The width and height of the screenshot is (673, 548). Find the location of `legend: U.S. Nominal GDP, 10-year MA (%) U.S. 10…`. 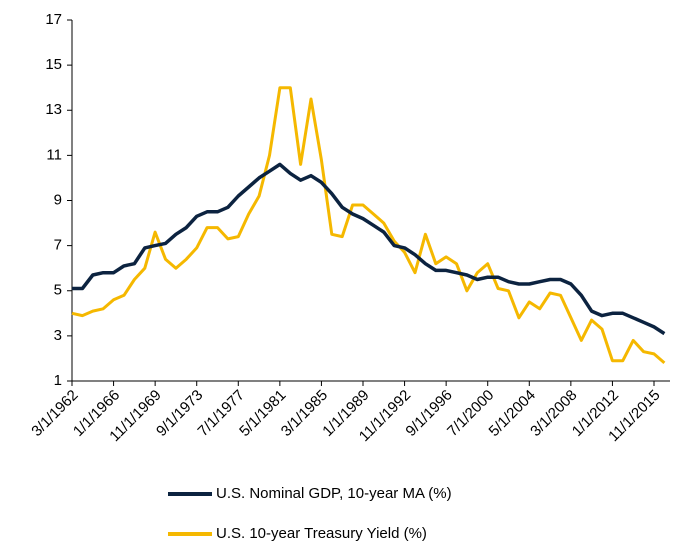

legend: U.S. Nominal GDP, 10-year MA (%) U.S. 10… is located at coordinates (310, 513).